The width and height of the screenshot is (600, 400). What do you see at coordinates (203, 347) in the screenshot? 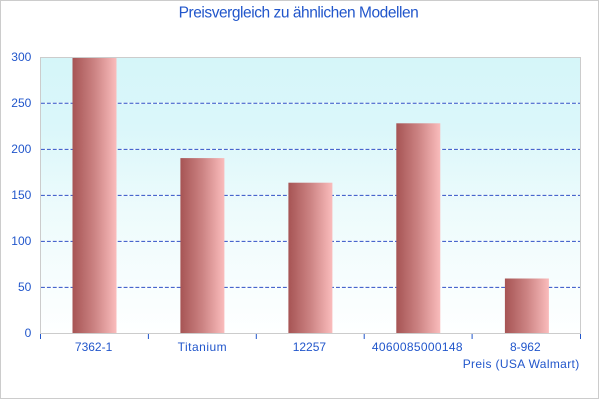
I see `svg-text: Titanium` at bounding box center [203, 347].